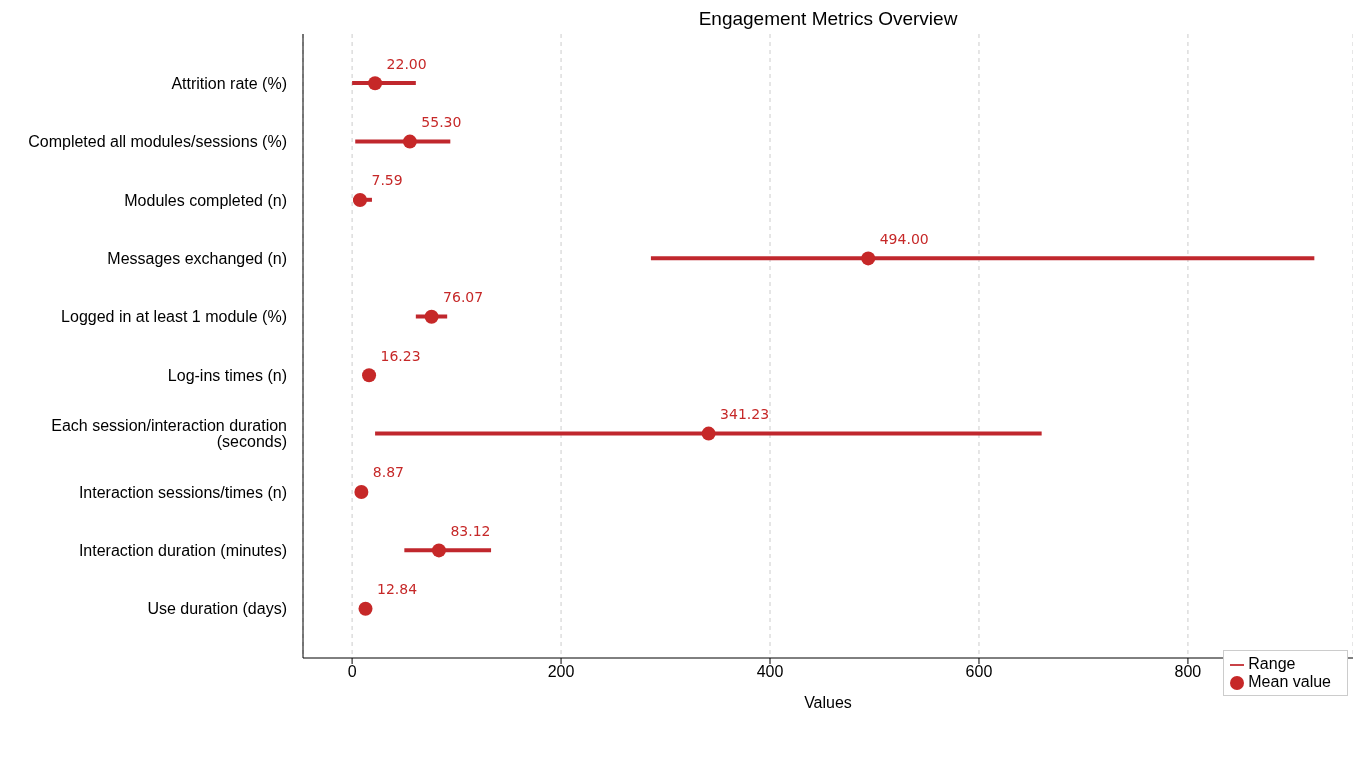 The image size is (1357, 778). I want to click on data-label: 7.59, so click(387, 180).